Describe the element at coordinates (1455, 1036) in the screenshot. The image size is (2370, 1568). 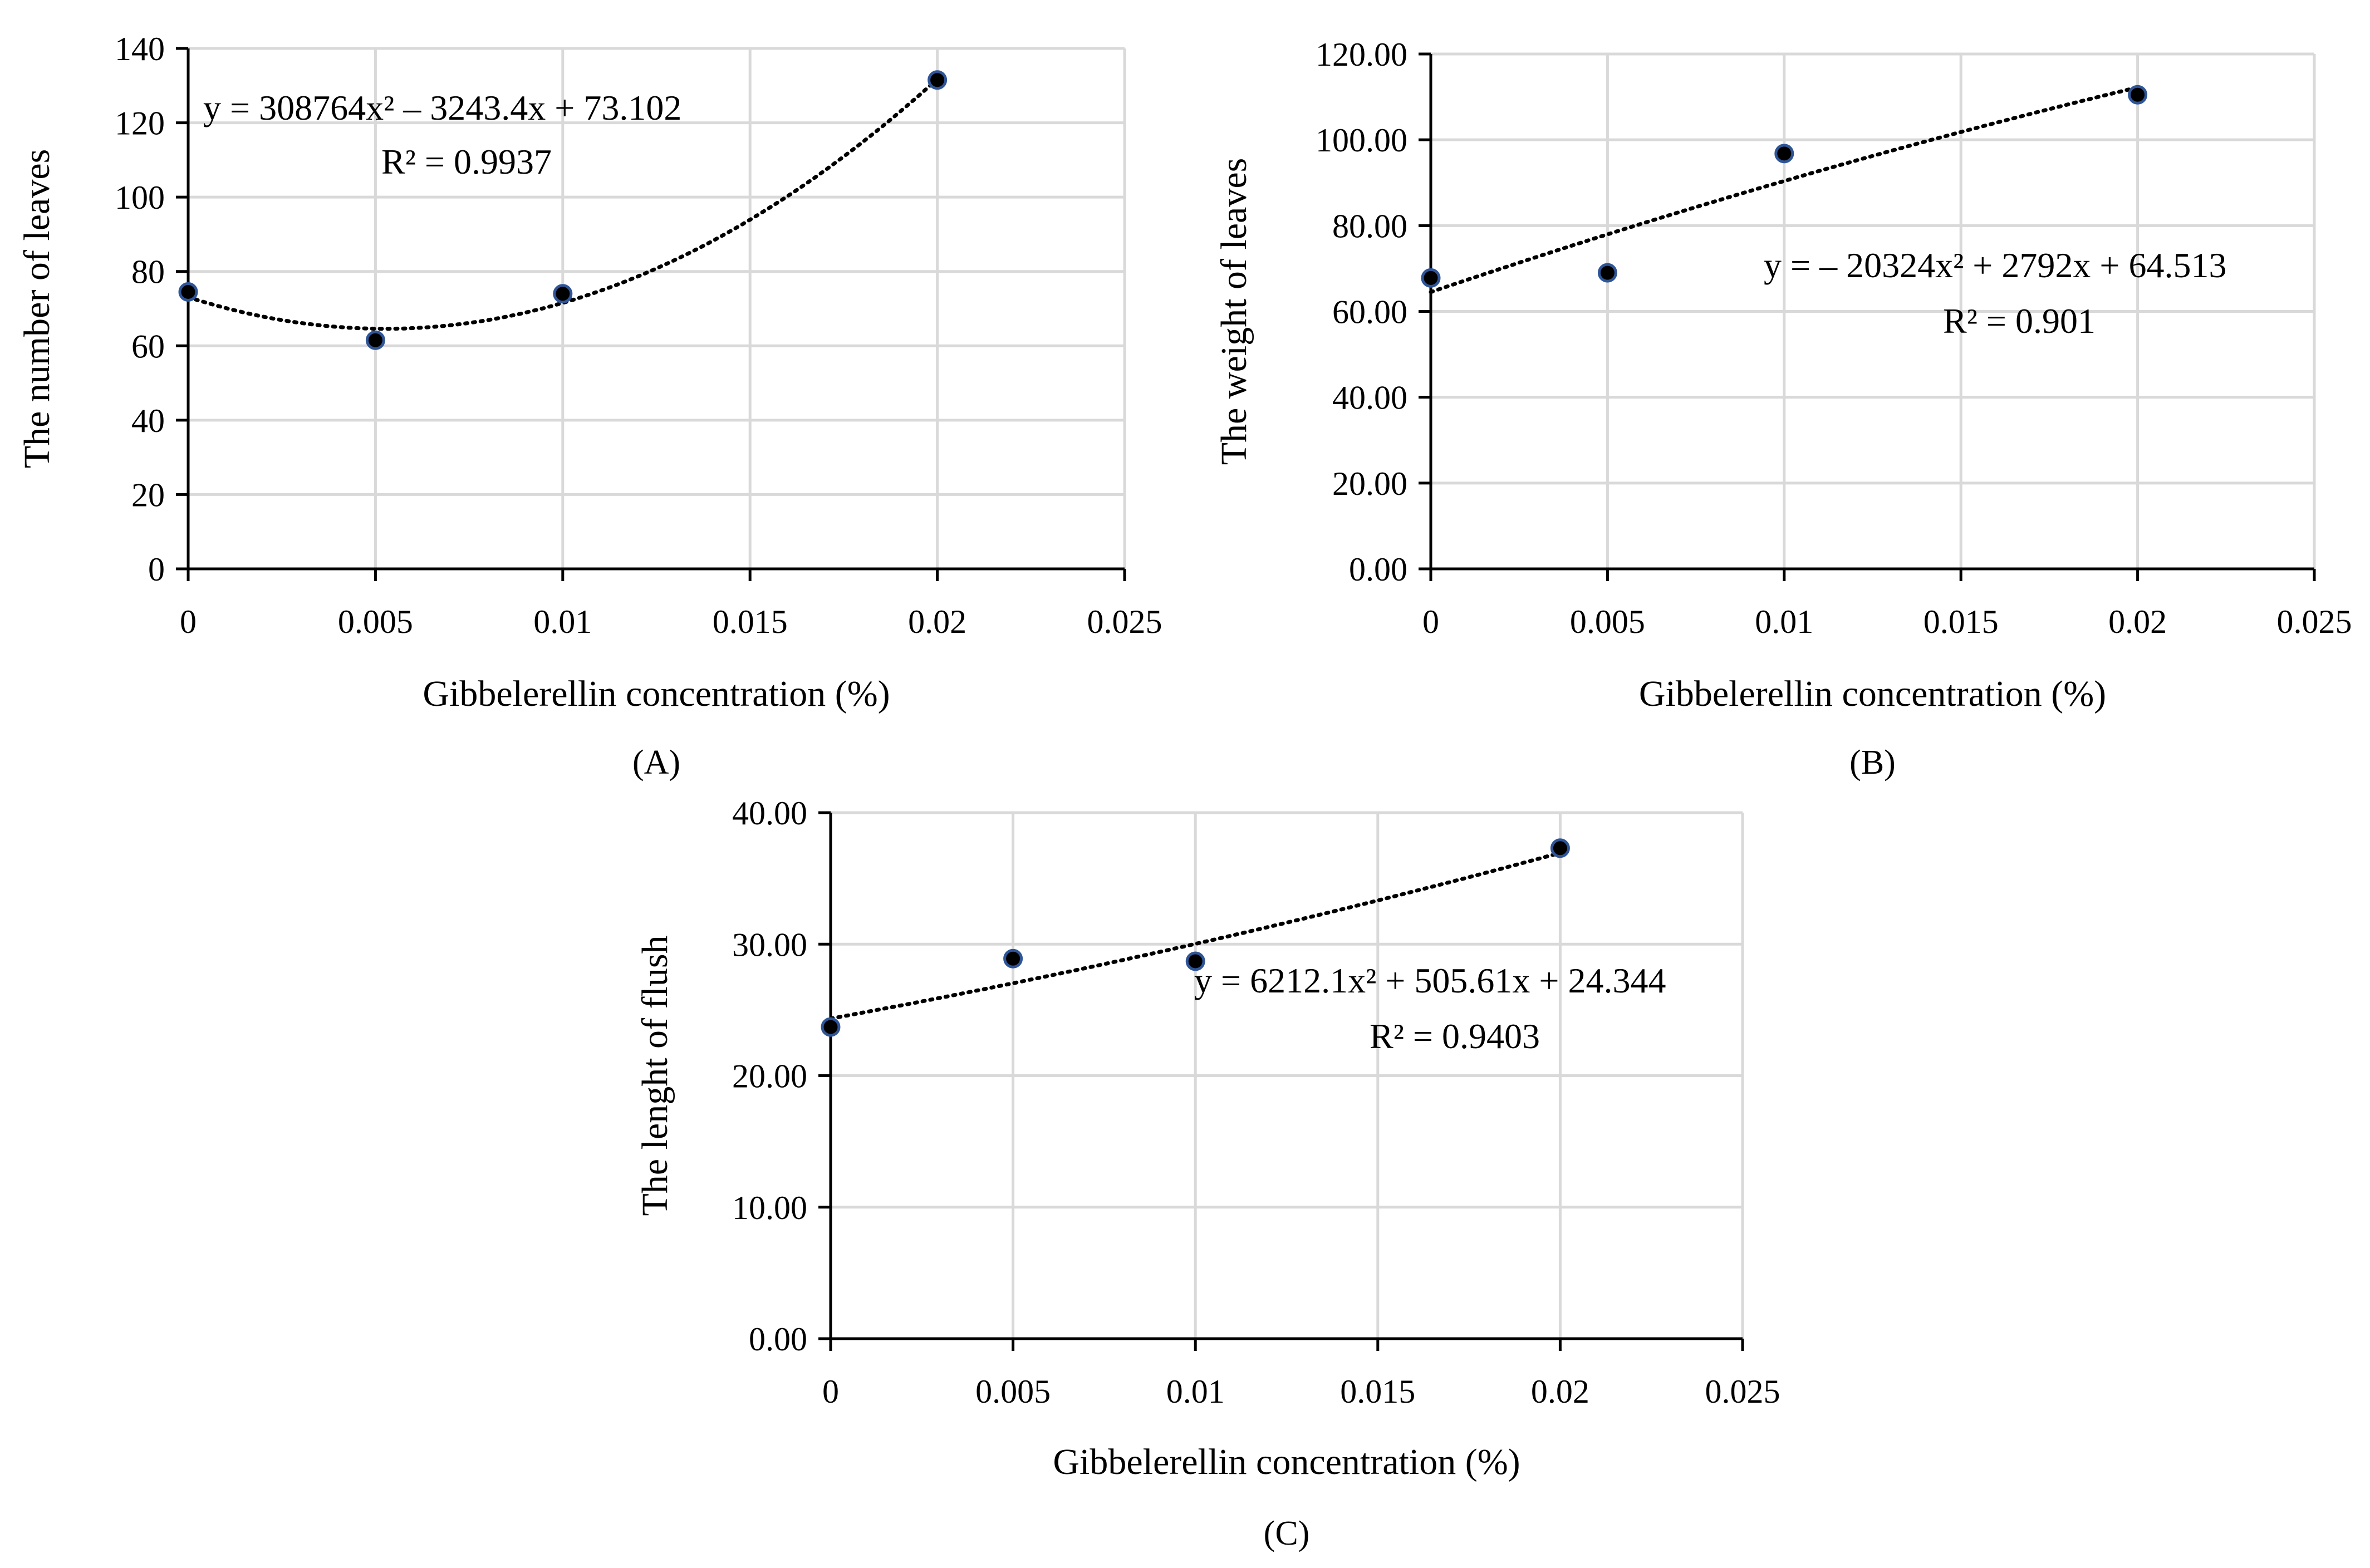
I see `chart-c-r-squared: R² = 0.9403` at that location.